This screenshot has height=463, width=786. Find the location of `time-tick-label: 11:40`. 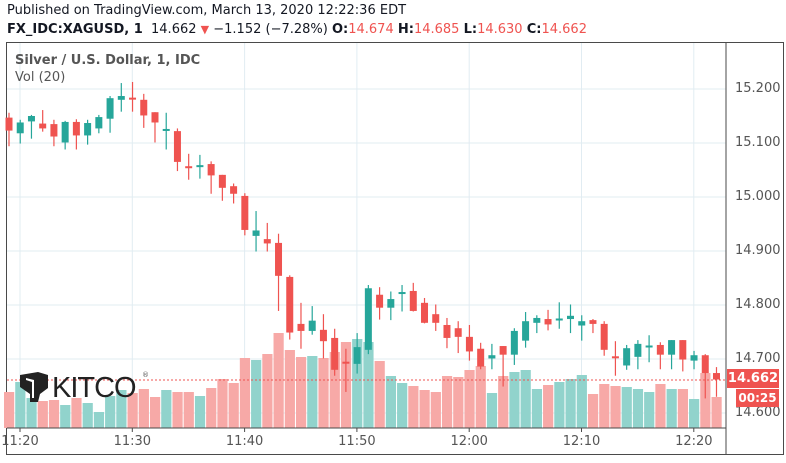

time-tick-label: 11:40 is located at coordinates (244, 441).